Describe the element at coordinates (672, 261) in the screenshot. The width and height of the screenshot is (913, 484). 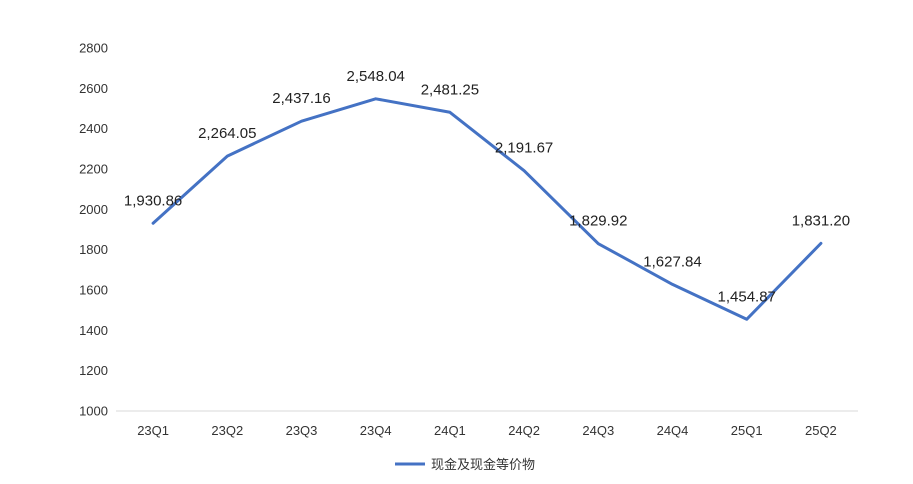
I see `data-label: 1,627.84` at that location.